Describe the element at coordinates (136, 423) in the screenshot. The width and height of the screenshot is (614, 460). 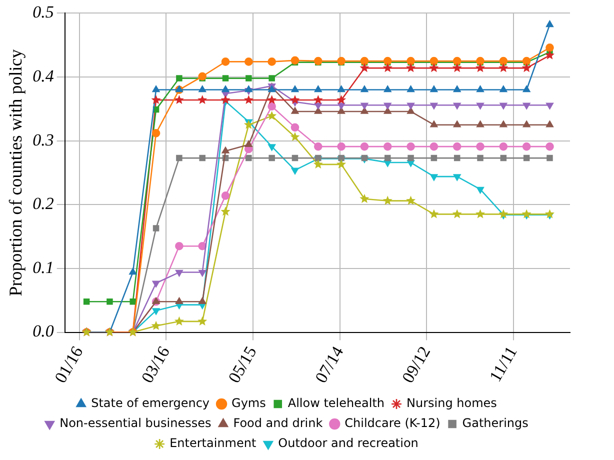
I see `legend-label: Non-essential businesses` at that location.